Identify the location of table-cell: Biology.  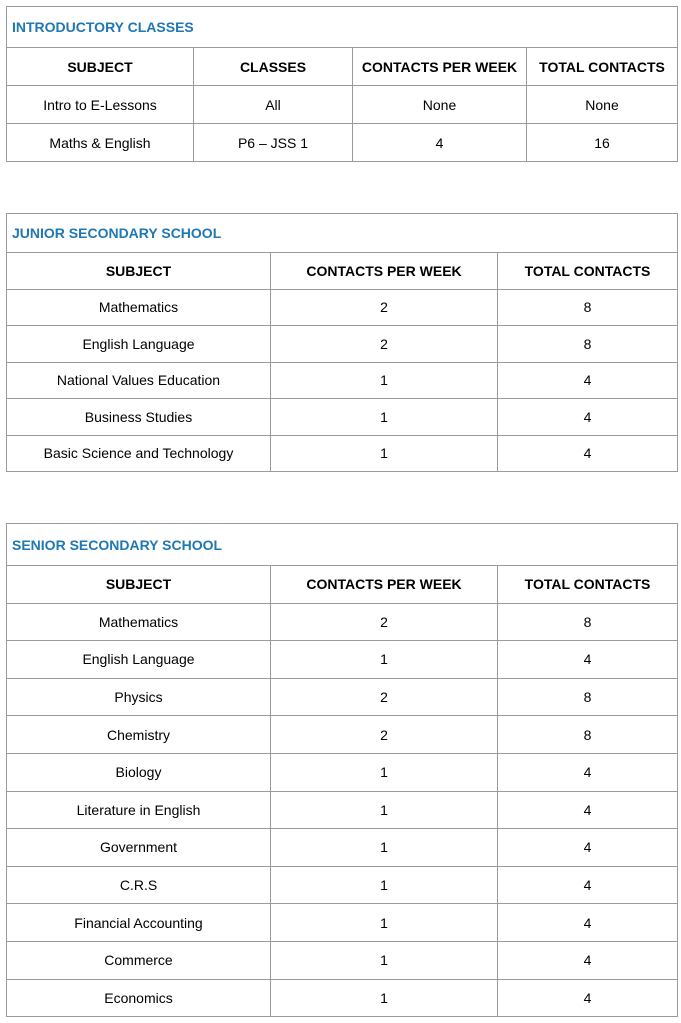
(138, 772).